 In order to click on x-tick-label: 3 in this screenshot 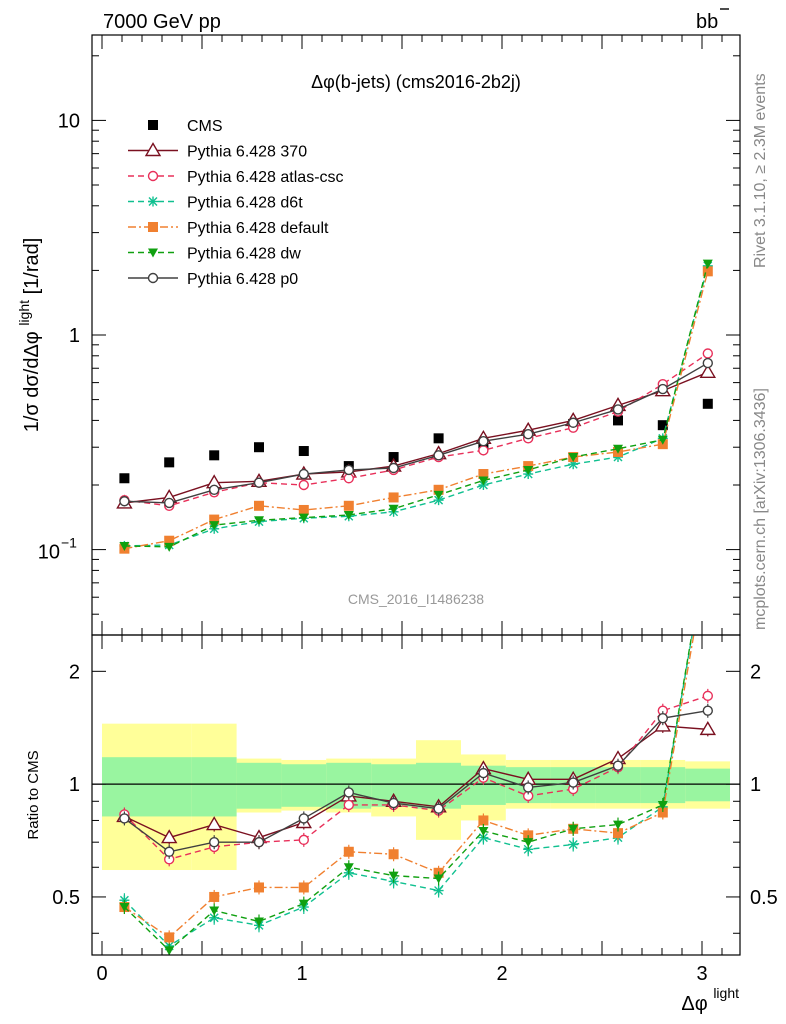, I will do `click(701, 974)`.